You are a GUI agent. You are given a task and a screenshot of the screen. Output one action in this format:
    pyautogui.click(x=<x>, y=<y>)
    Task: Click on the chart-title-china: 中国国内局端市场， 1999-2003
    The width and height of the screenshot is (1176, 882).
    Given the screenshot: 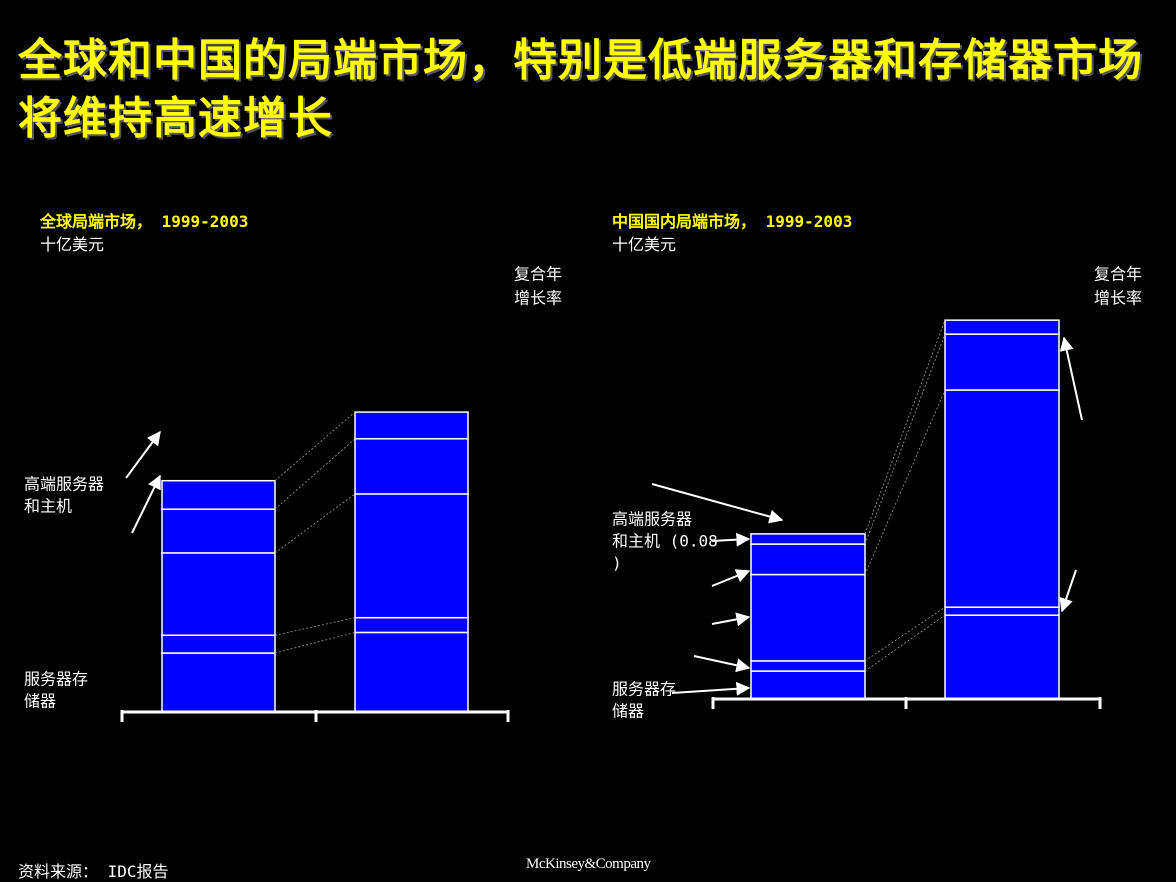 What is the action you would take?
    pyautogui.click(x=732, y=221)
    